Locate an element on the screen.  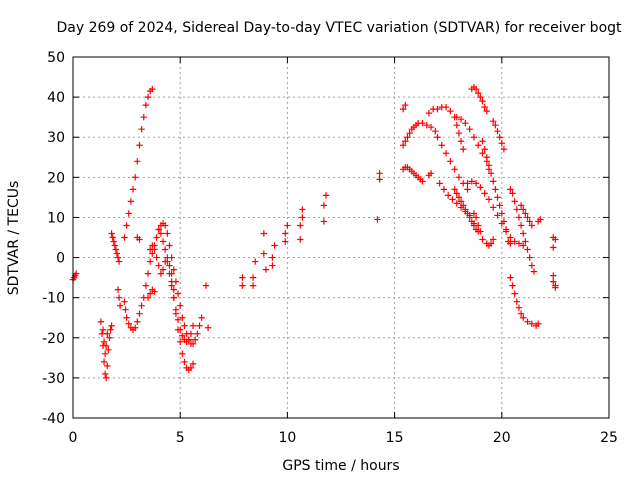
y-tick-label: 30 is located at coordinates (56, 138).